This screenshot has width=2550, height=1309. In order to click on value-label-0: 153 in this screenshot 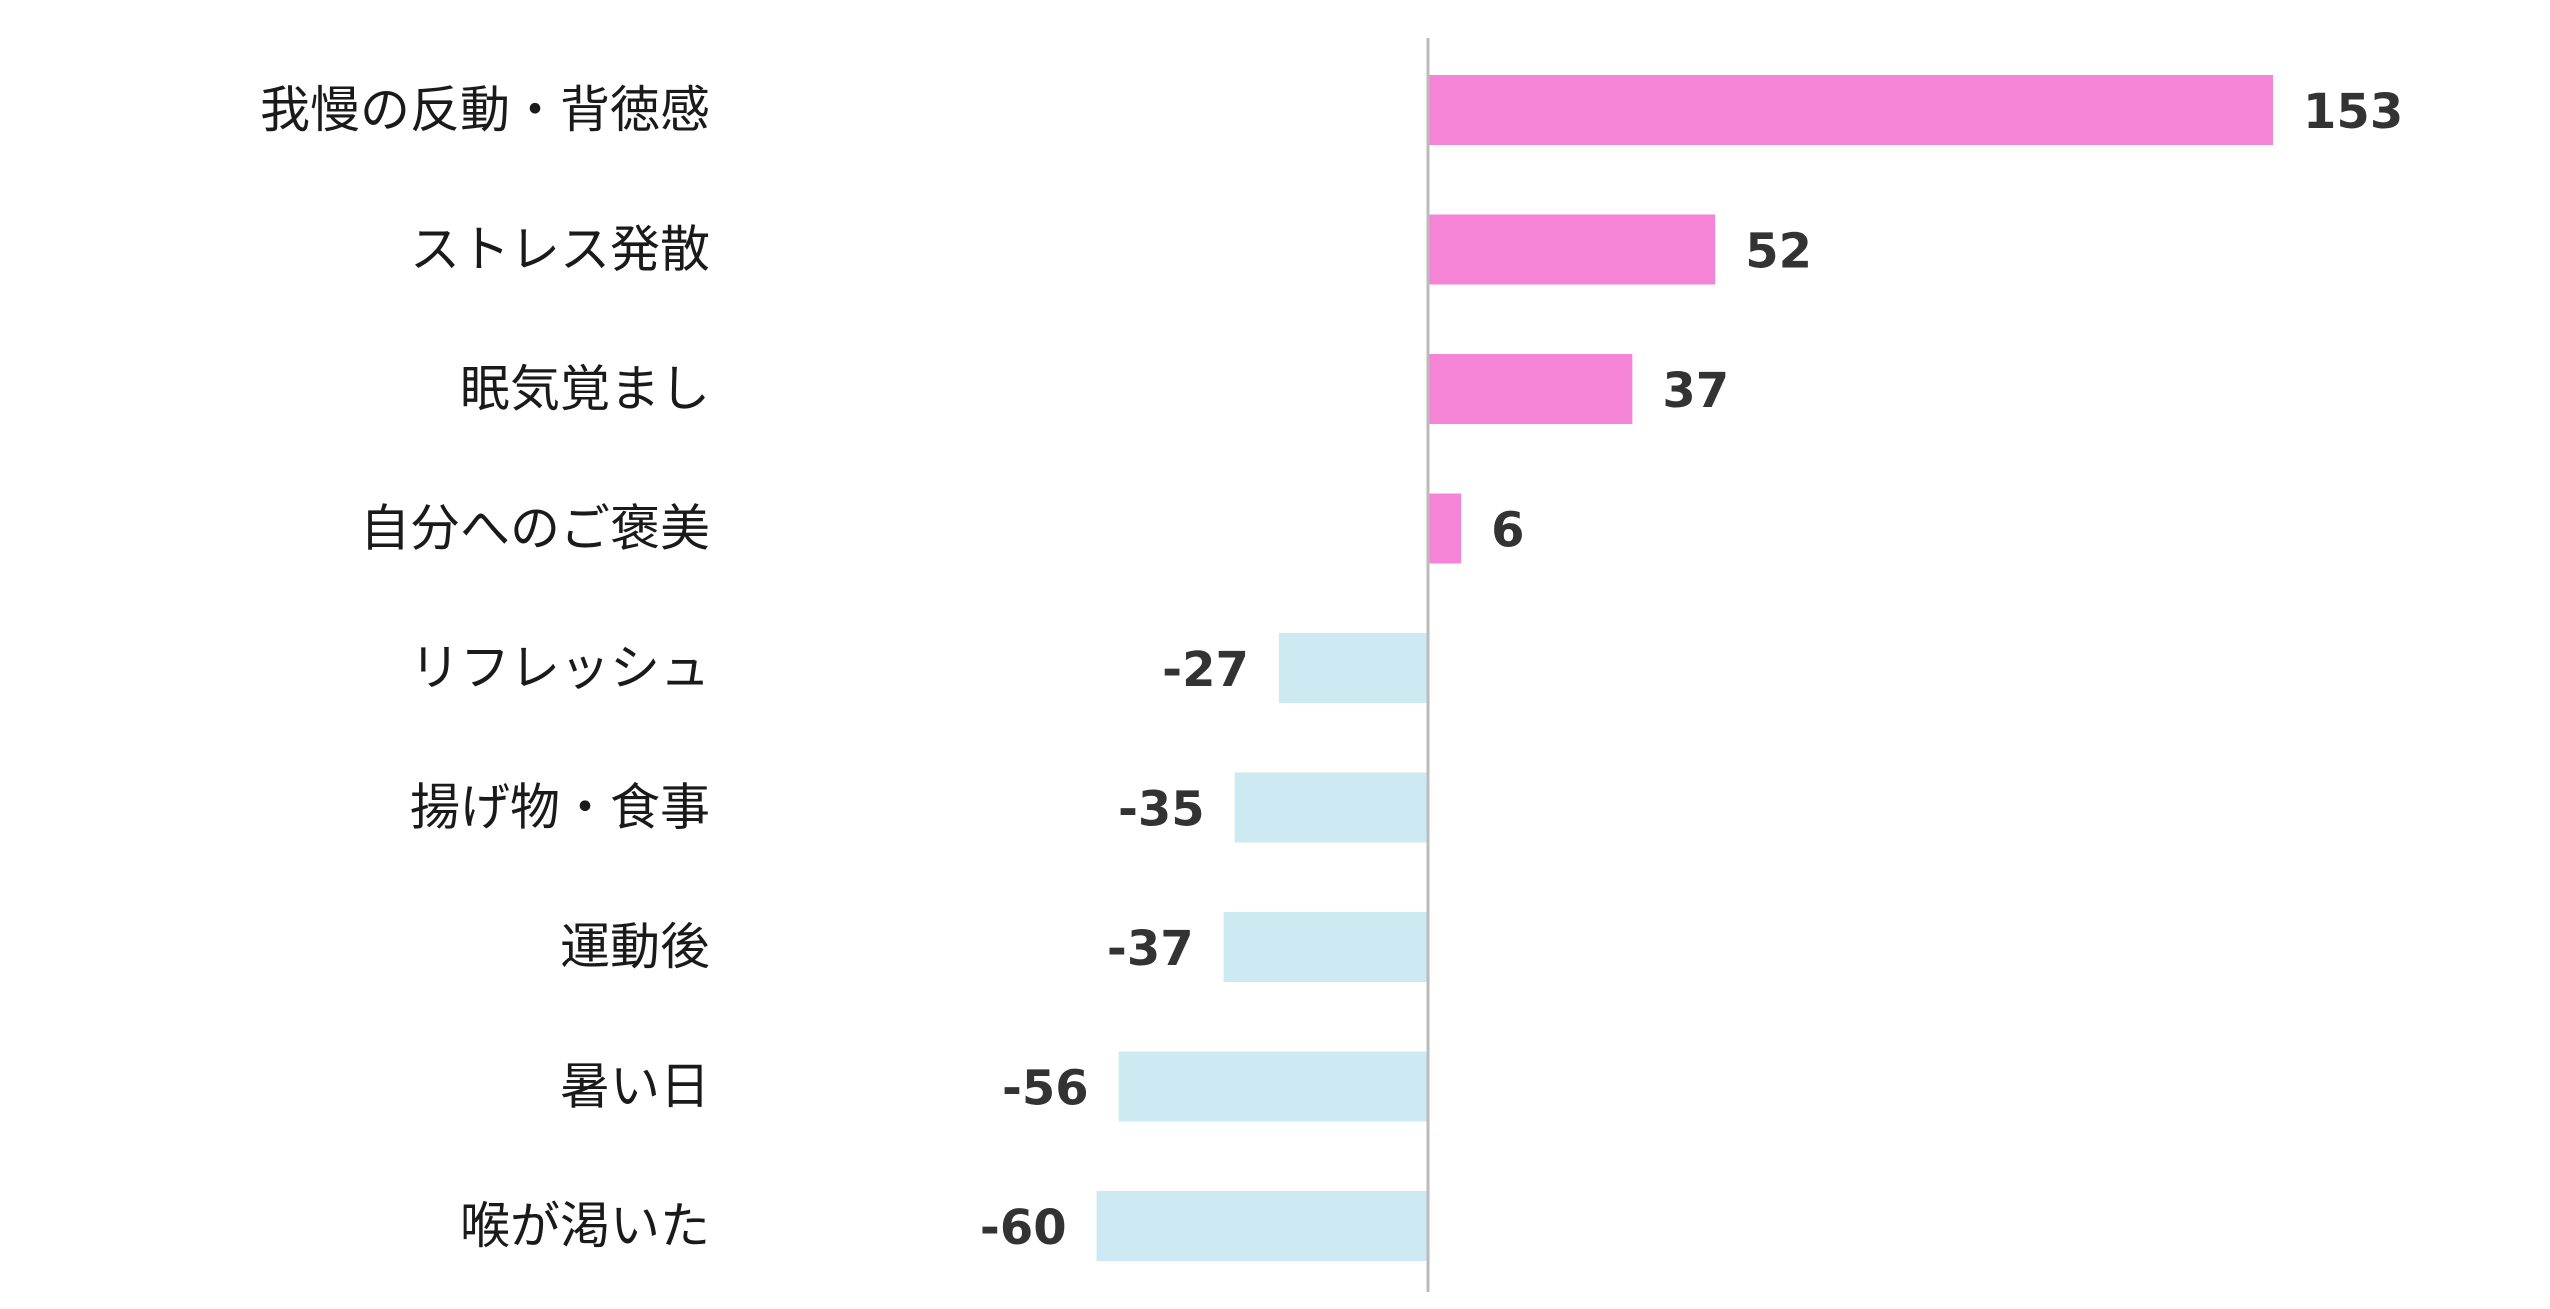, I will do `click(2353, 112)`.